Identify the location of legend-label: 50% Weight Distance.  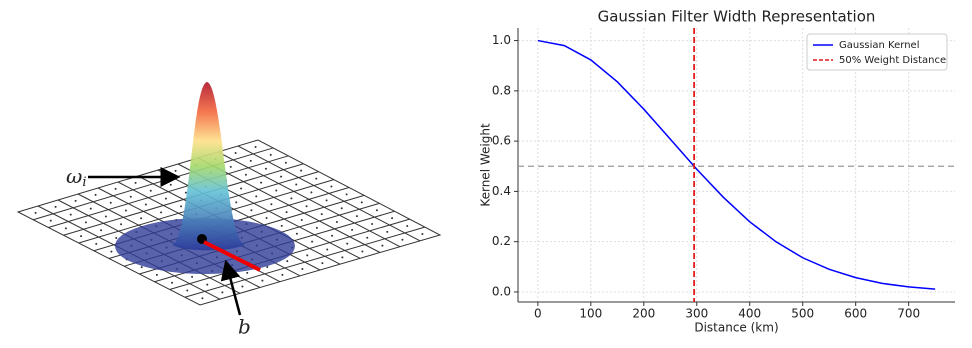
(892, 60).